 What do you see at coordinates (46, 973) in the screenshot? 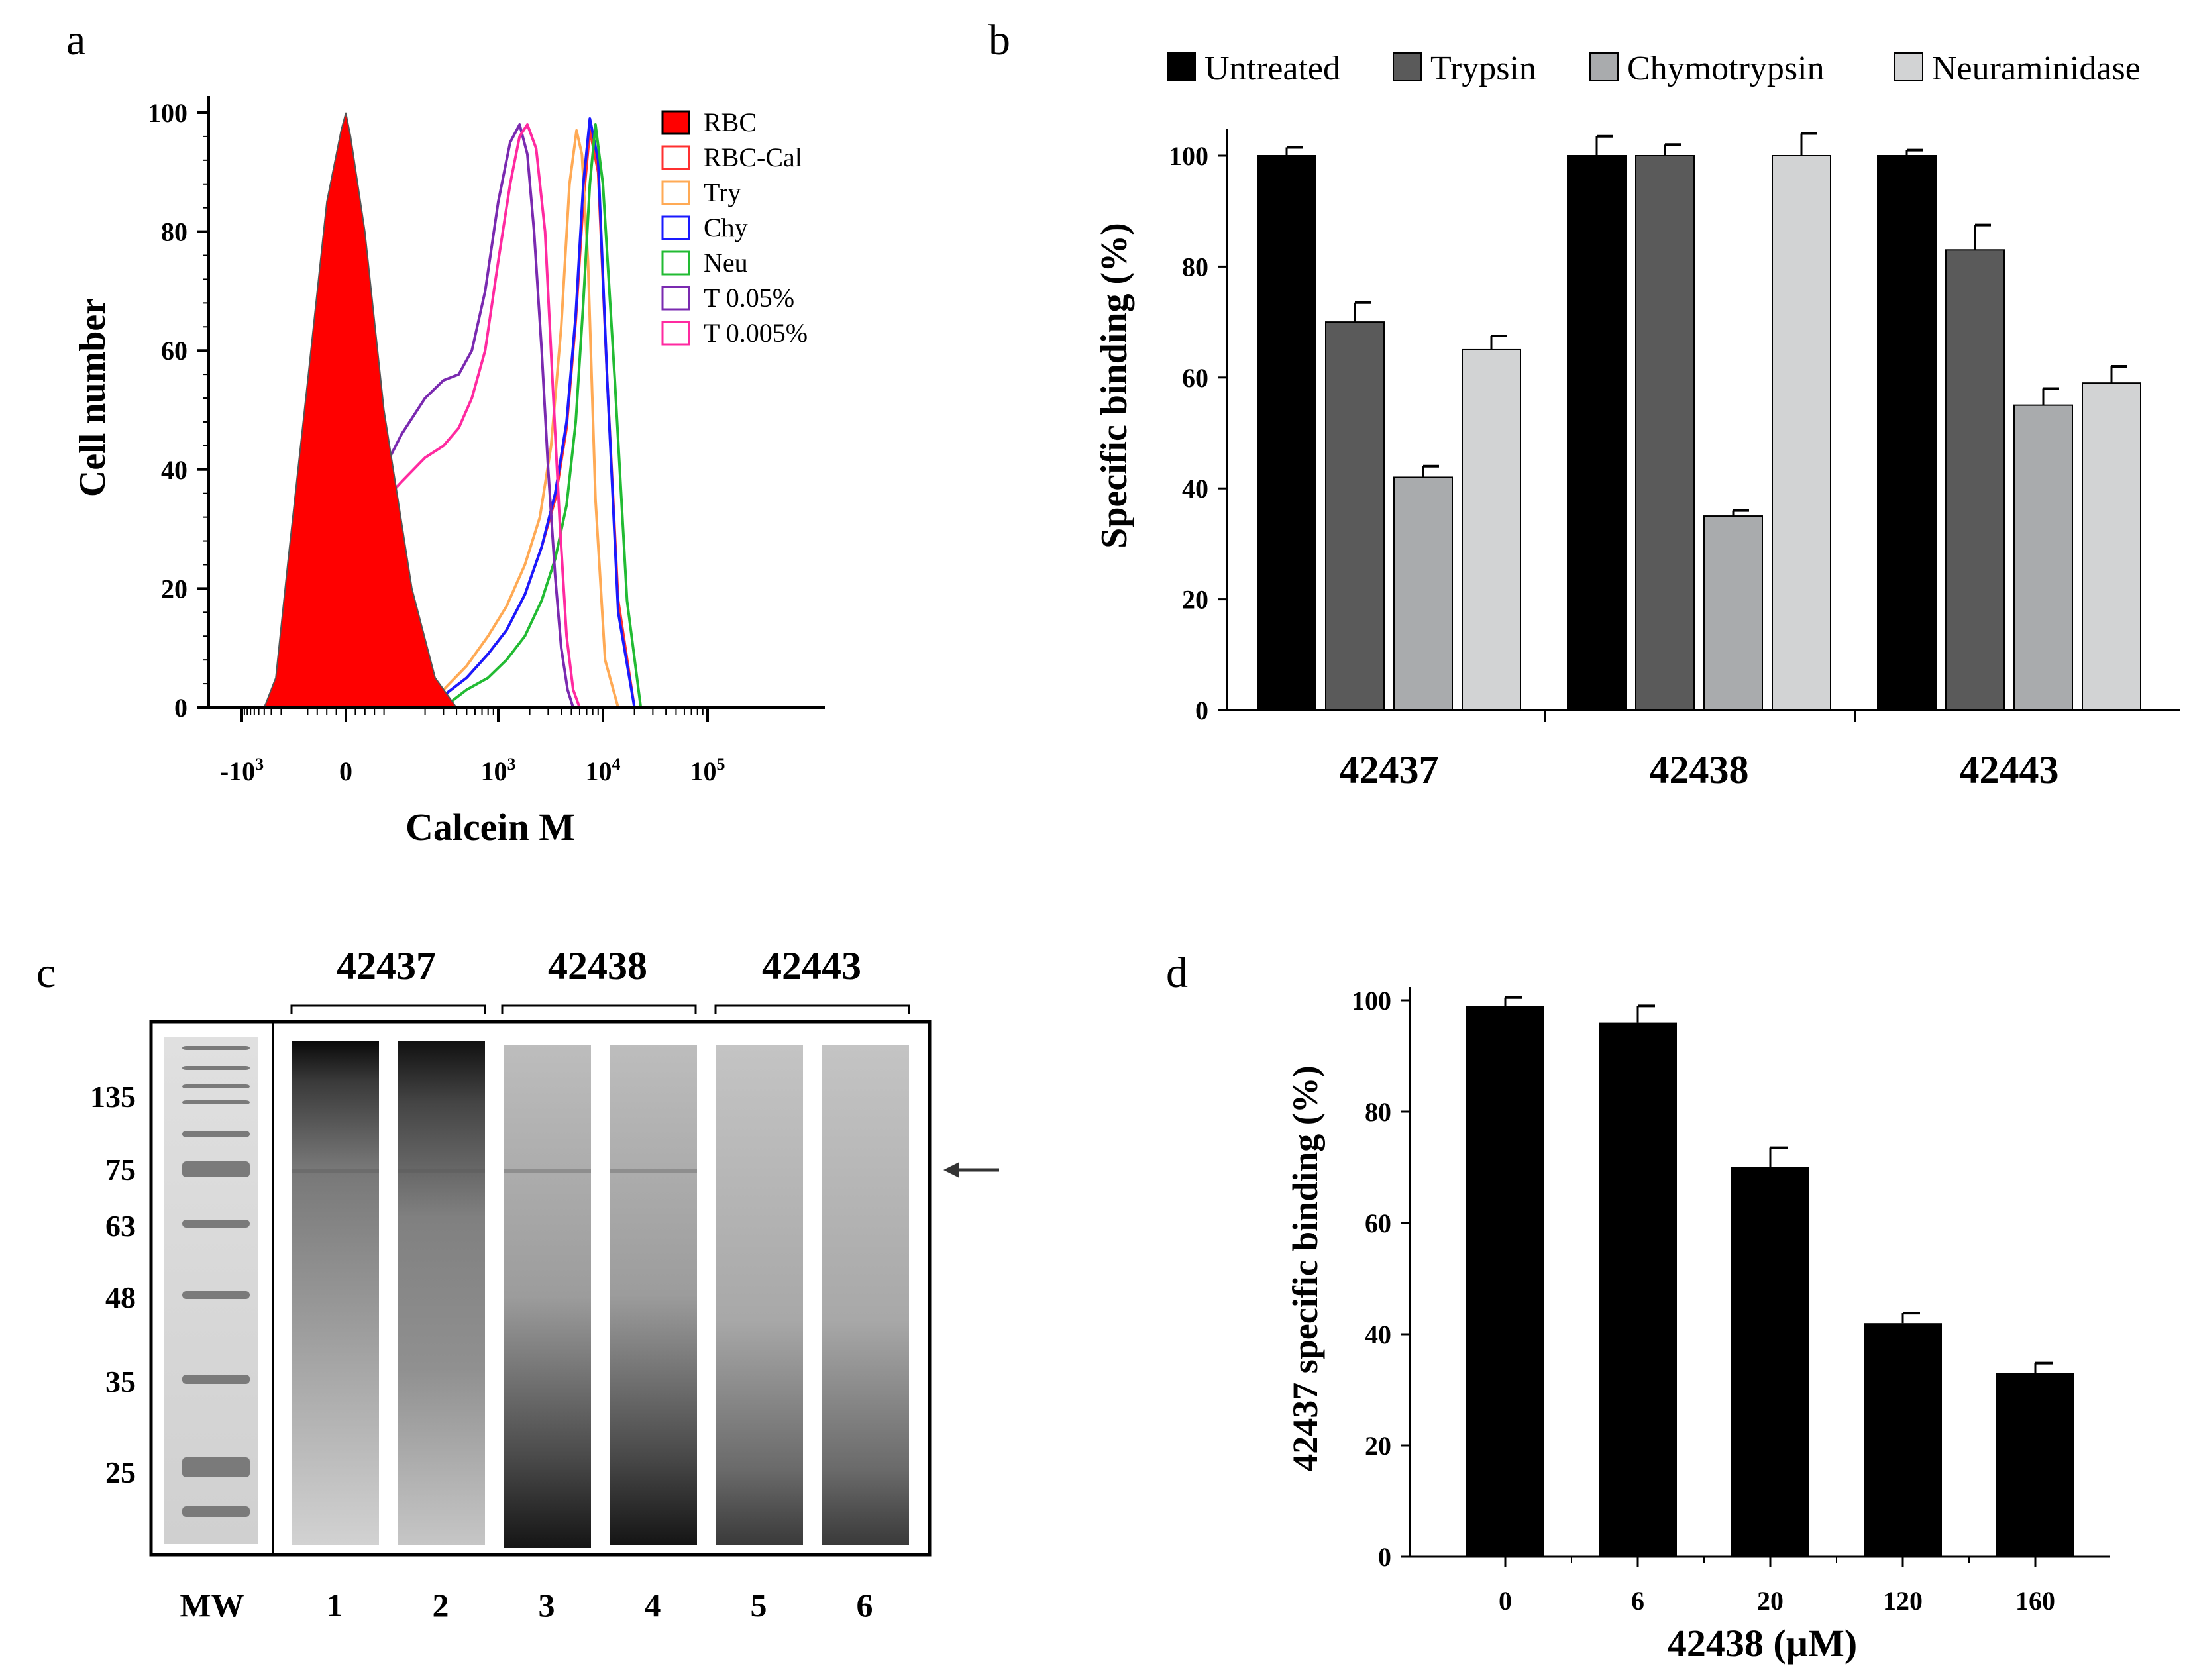
I see `panel-c-letter: c` at bounding box center [46, 973].